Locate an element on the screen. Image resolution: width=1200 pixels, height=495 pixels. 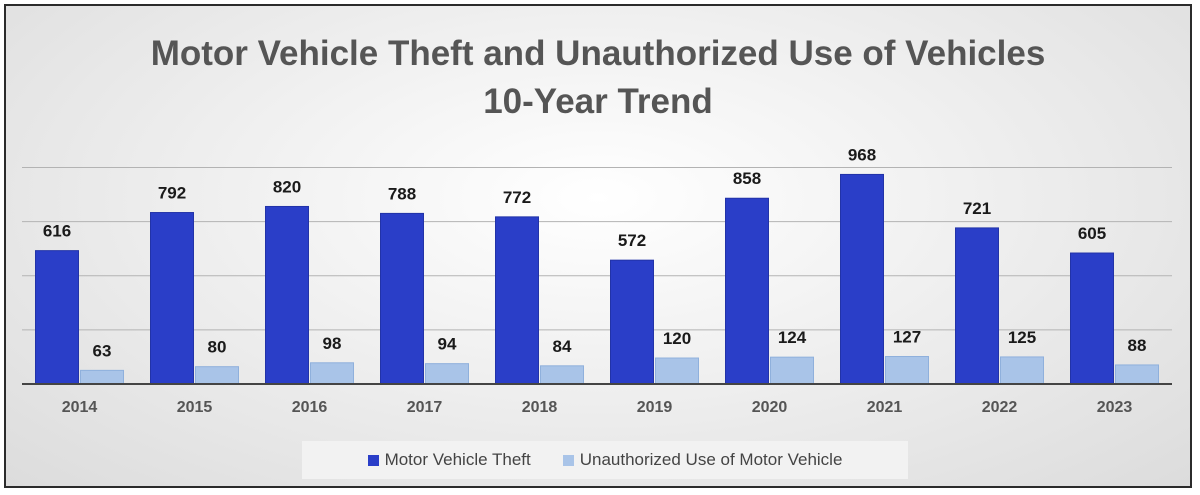
x-tick-label-2022: 2022 is located at coordinates (1000, 407).